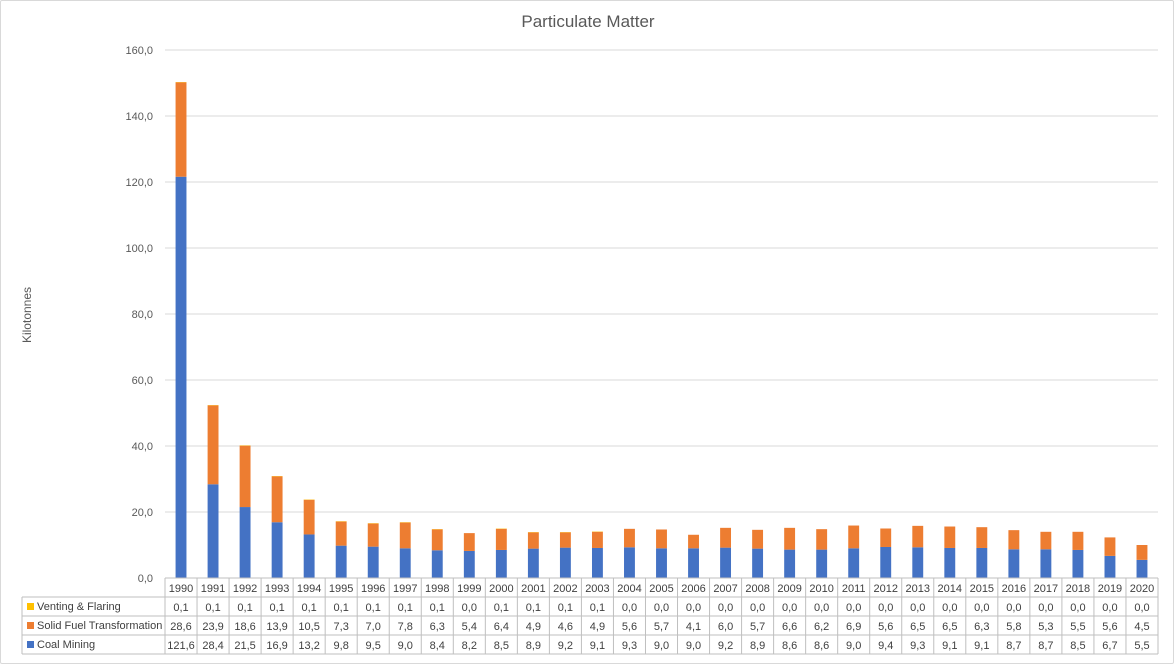  I want to click on data-label: 6,9, so click(853, 627).